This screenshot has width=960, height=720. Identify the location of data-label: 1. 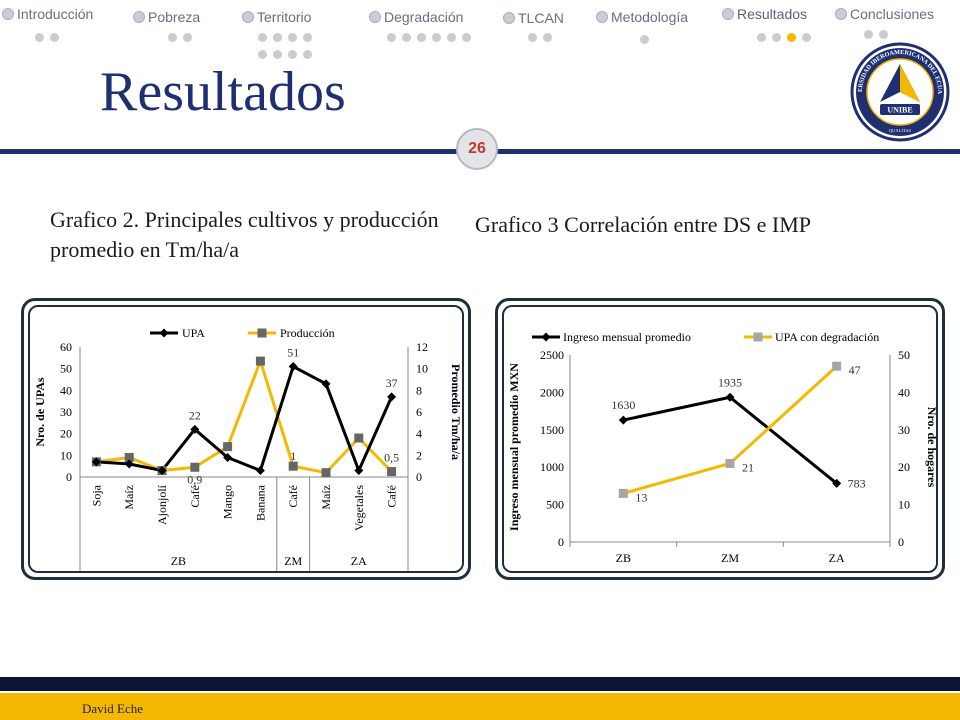
(293, 456).